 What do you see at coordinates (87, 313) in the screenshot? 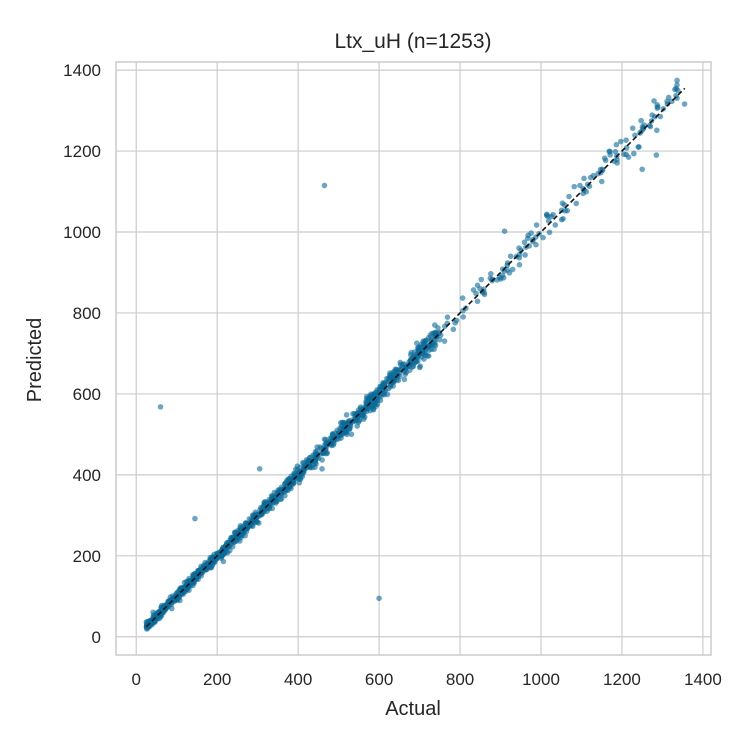
I see `y-tick-label: 800` at bounding box center [87, 313].